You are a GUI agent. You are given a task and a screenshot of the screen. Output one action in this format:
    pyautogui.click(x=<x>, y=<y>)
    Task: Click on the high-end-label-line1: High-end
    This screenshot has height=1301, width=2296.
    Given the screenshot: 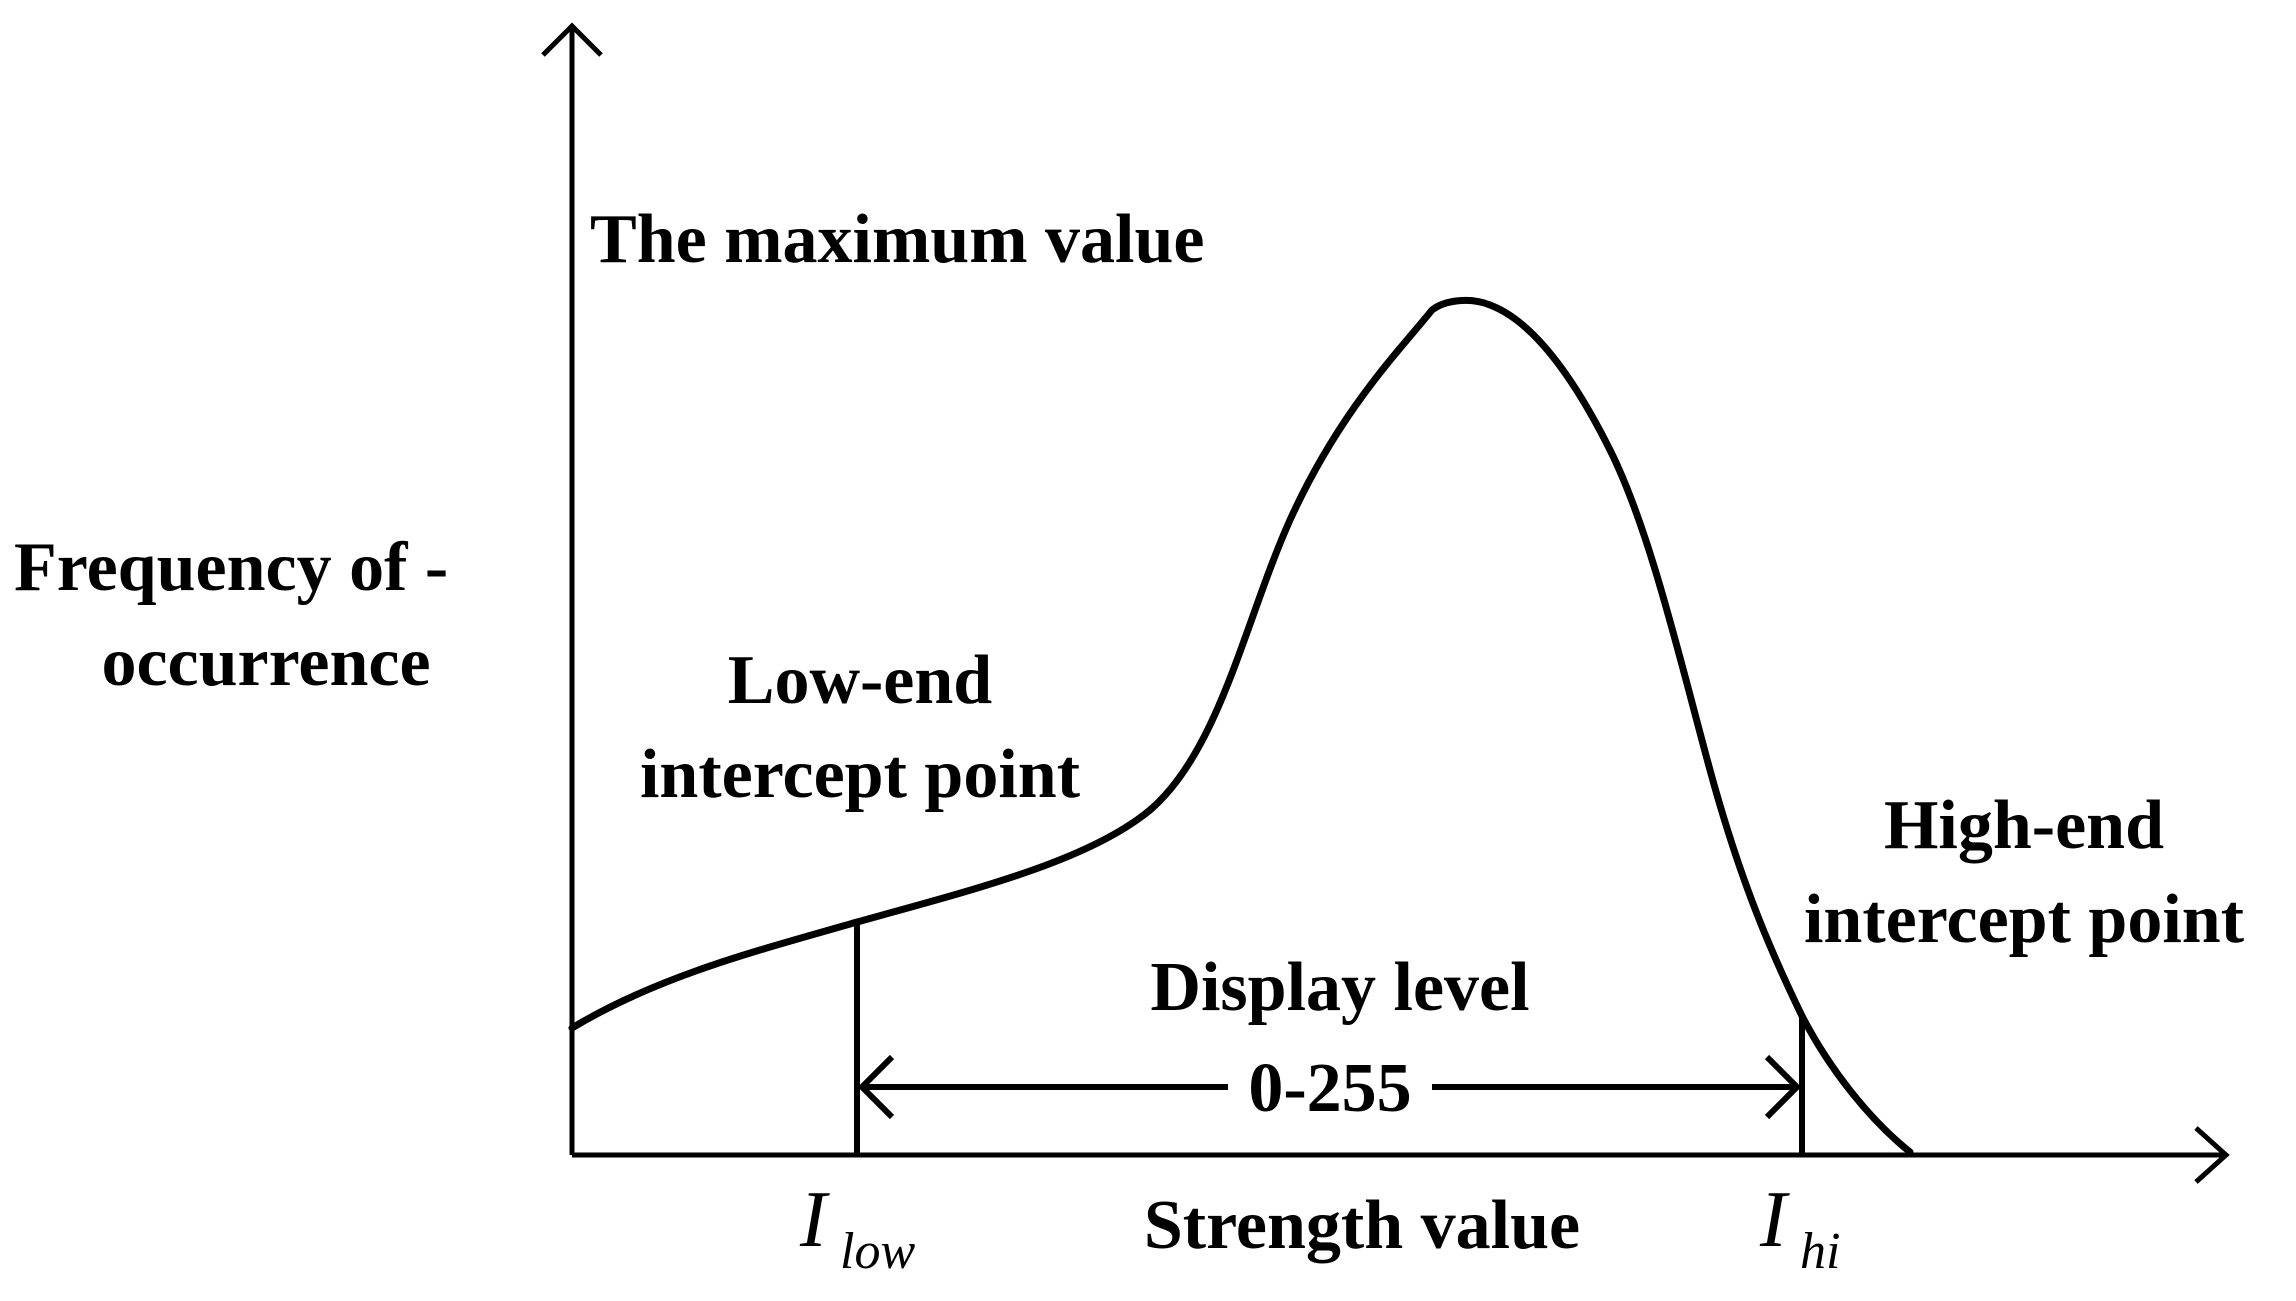 What is the action you would take?
    pyautogui.click(x=2024, y=825)
    